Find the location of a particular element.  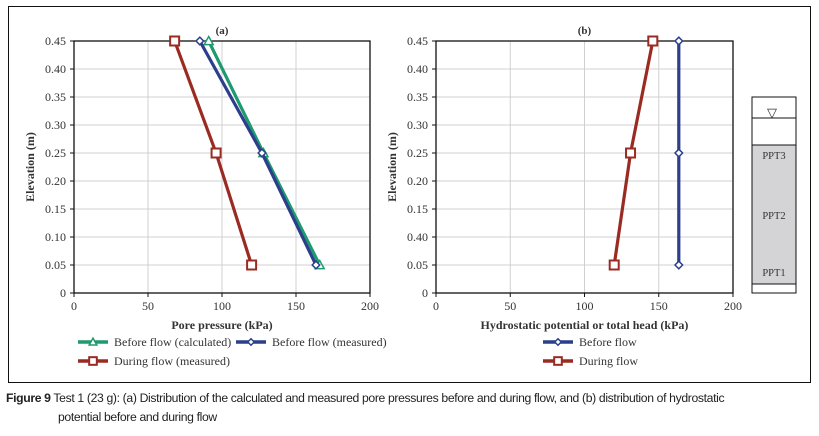

soil-column-diagram: ▽ PPT3 PPT2 PPT1 is located at coordinates (774, 195).